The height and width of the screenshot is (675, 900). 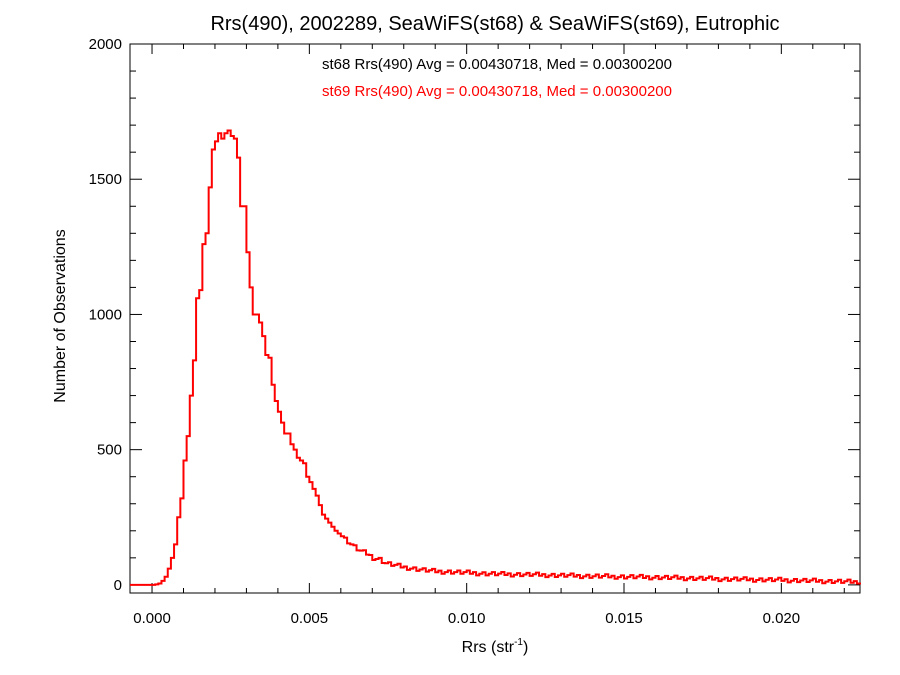 I want to click on y-tick-label: 0, so click(x=118, y=585).